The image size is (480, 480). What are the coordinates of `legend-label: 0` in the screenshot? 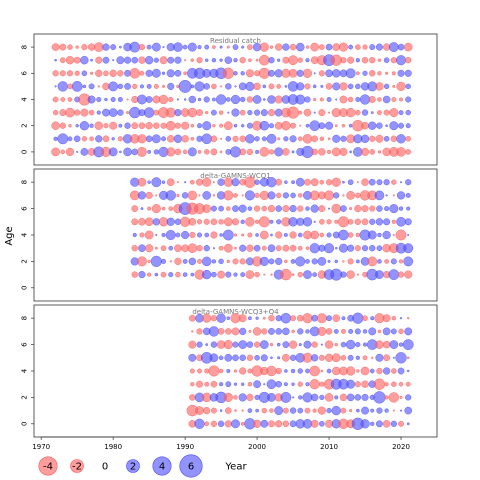 It's located at (105, 467).